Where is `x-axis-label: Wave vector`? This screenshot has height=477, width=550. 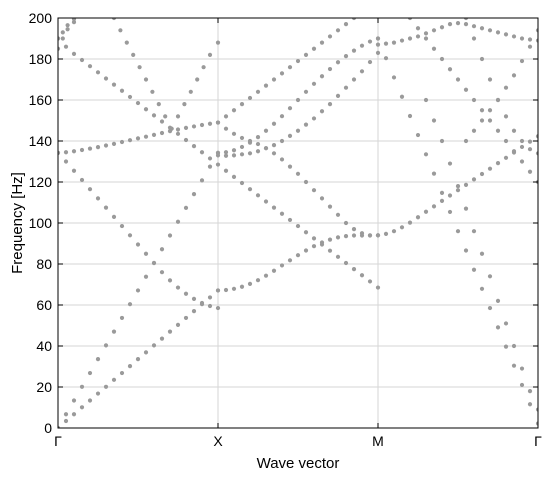 x-axis-label: Wave vector is located at coordinates (298, 463).